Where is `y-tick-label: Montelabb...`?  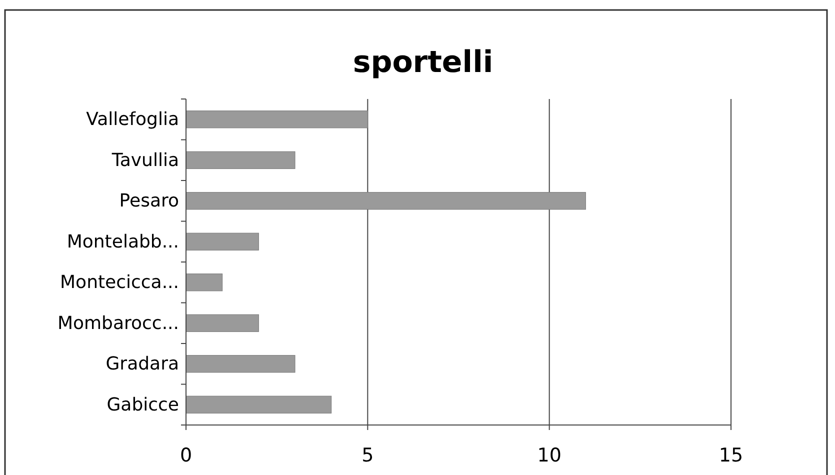
y-tick-label: Montelabb... is located at coordinates (122, 241).